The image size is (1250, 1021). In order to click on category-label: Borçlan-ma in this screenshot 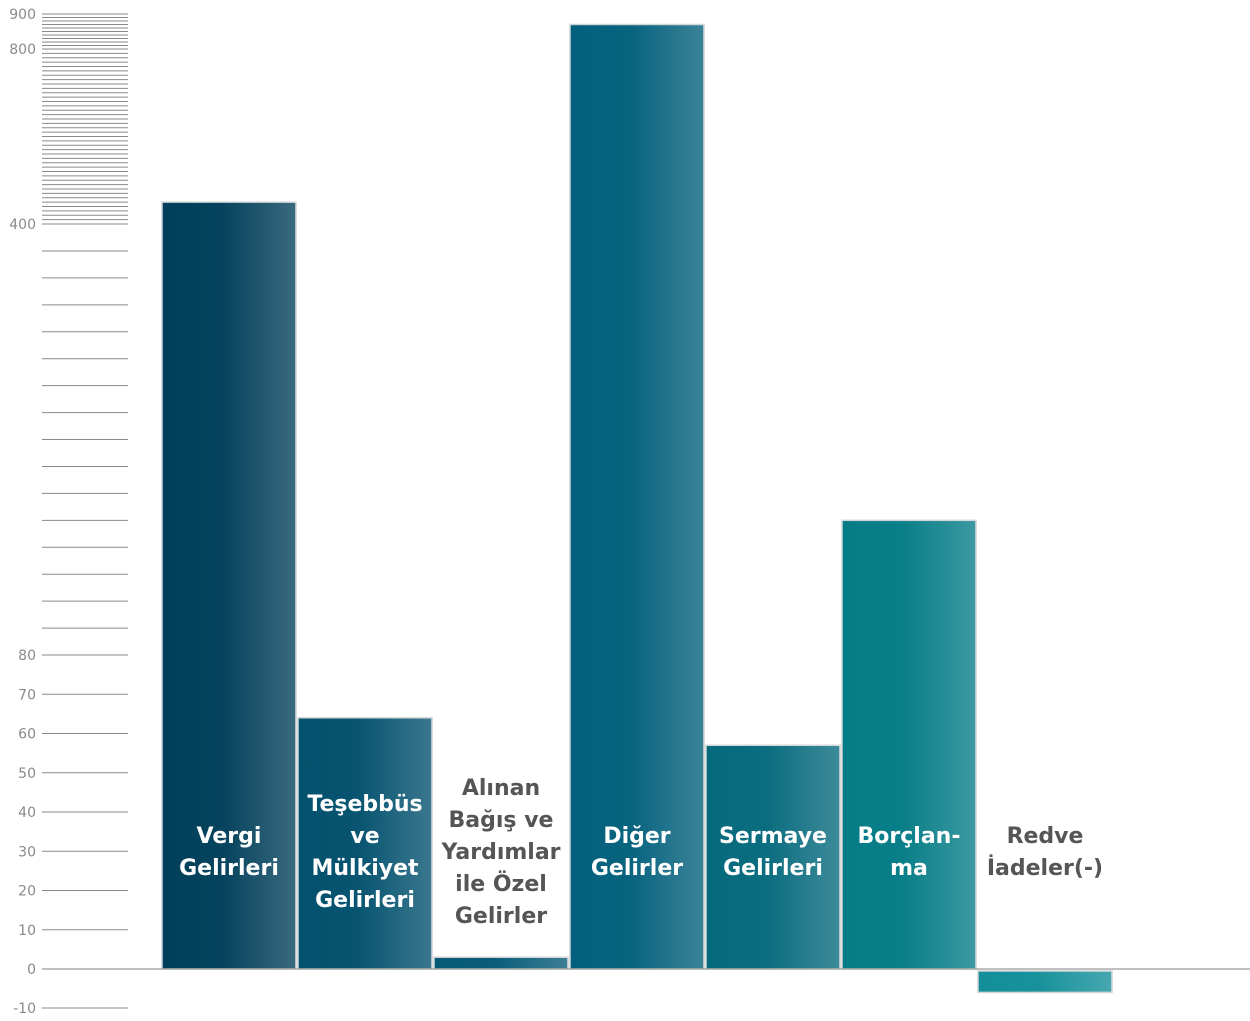, I will do `click(909, 852)`.